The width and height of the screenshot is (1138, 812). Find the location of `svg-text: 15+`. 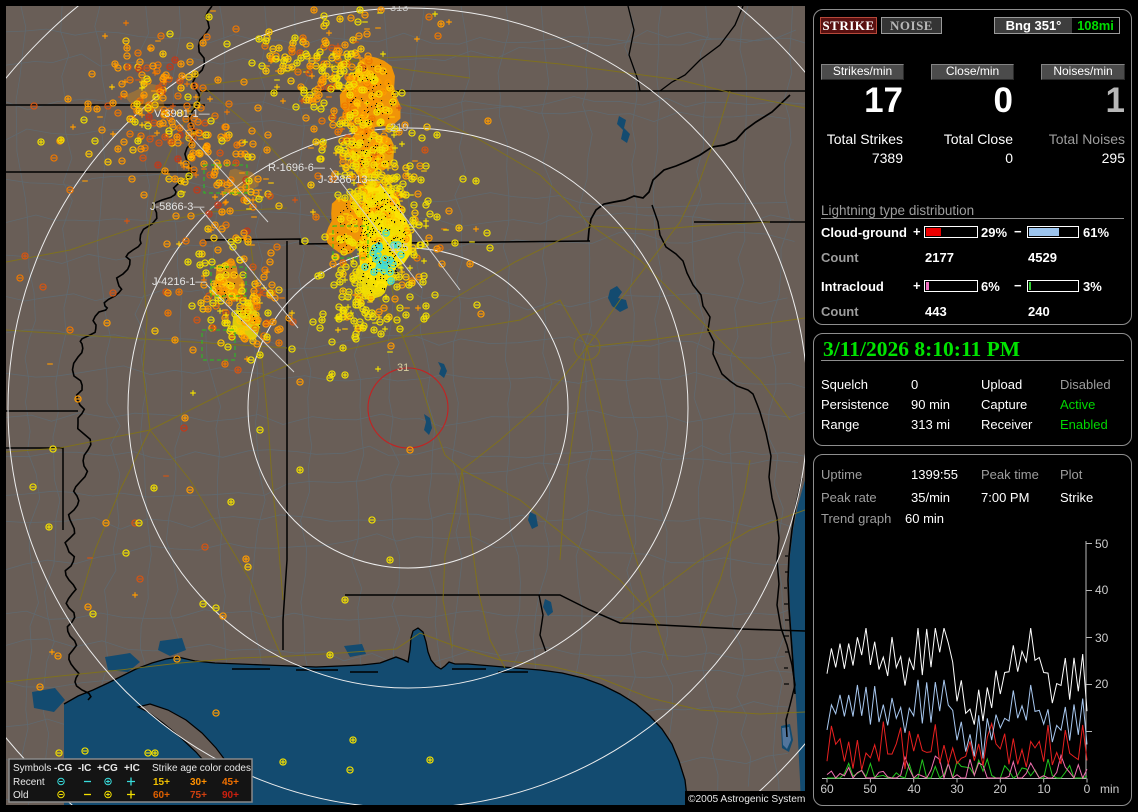

svg-text: 15+ is located at coordinates (161, 782).